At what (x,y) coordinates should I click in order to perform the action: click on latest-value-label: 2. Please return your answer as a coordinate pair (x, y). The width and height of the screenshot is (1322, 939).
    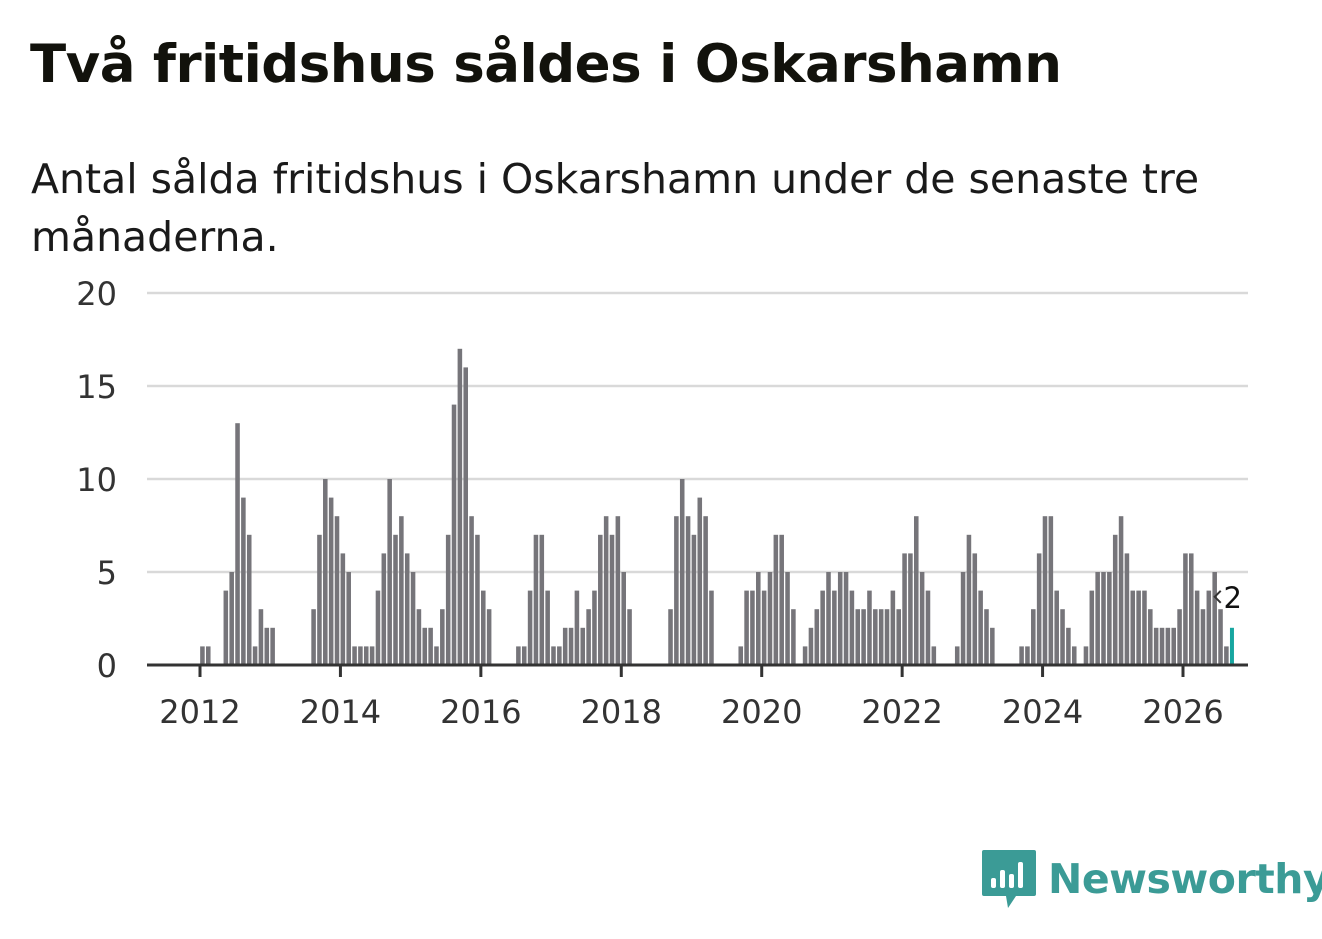
    Looking at the image, I should click on (1233, 598).